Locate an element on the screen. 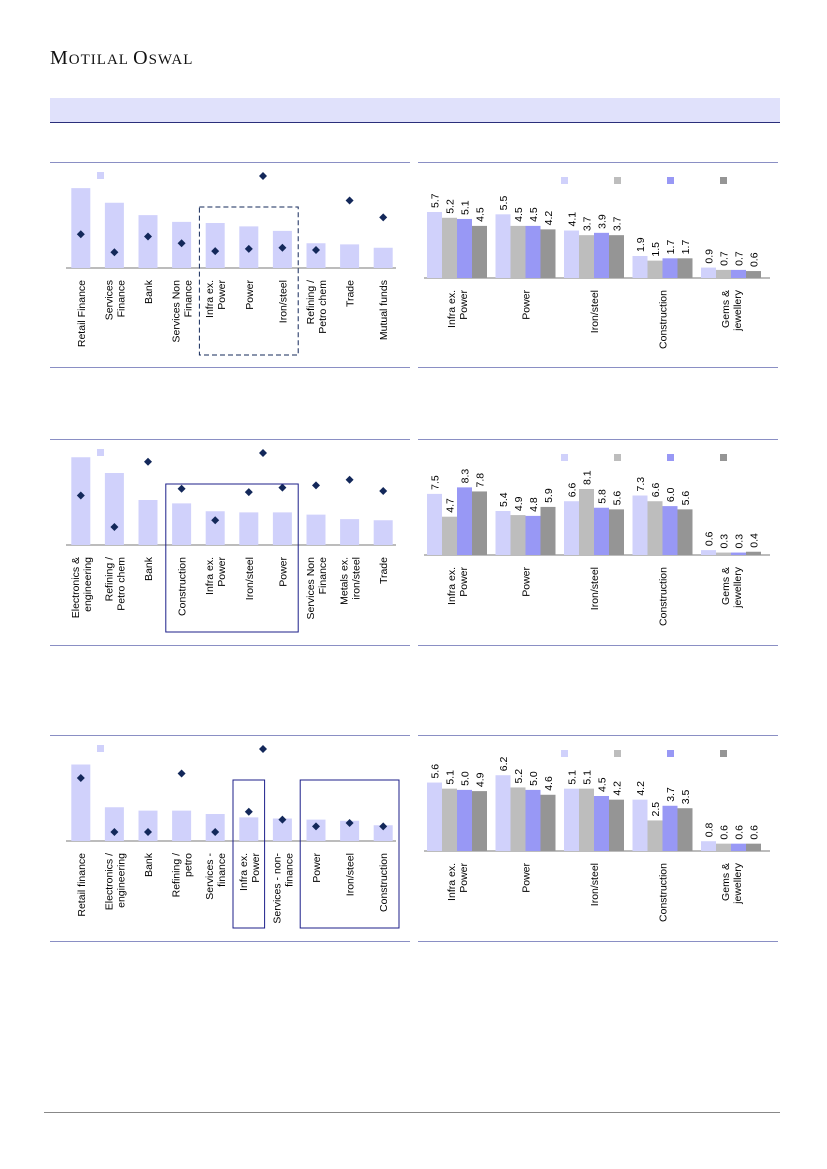  c2-data-label-1-0: 5.5 is located at coordinates (504, 203).